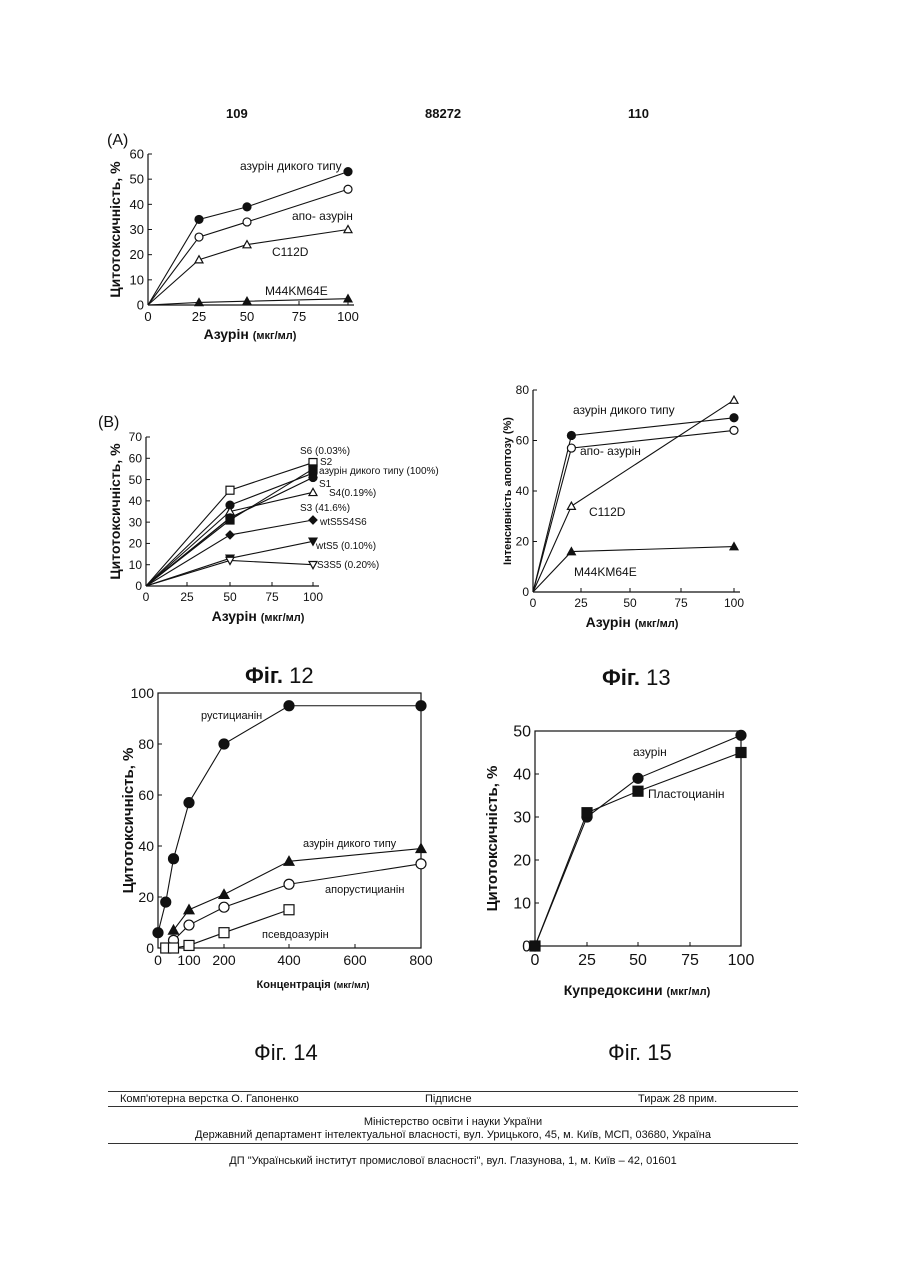 The height and width of the screenshot is (1273, 900). Describe the element at coordinates (637, 990) in the screenshot. I see `chart-15-xlabel: Купредоксини (мкг/мл)` at that location.